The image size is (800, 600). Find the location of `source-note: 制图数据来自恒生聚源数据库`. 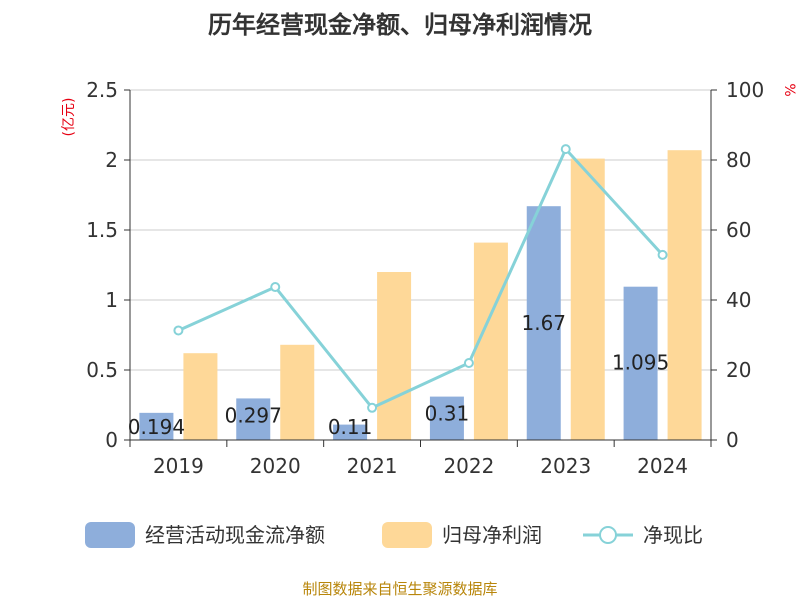

source-note: 制图数据来自恒生聚源数据库 is located at coordinates (399, 589).